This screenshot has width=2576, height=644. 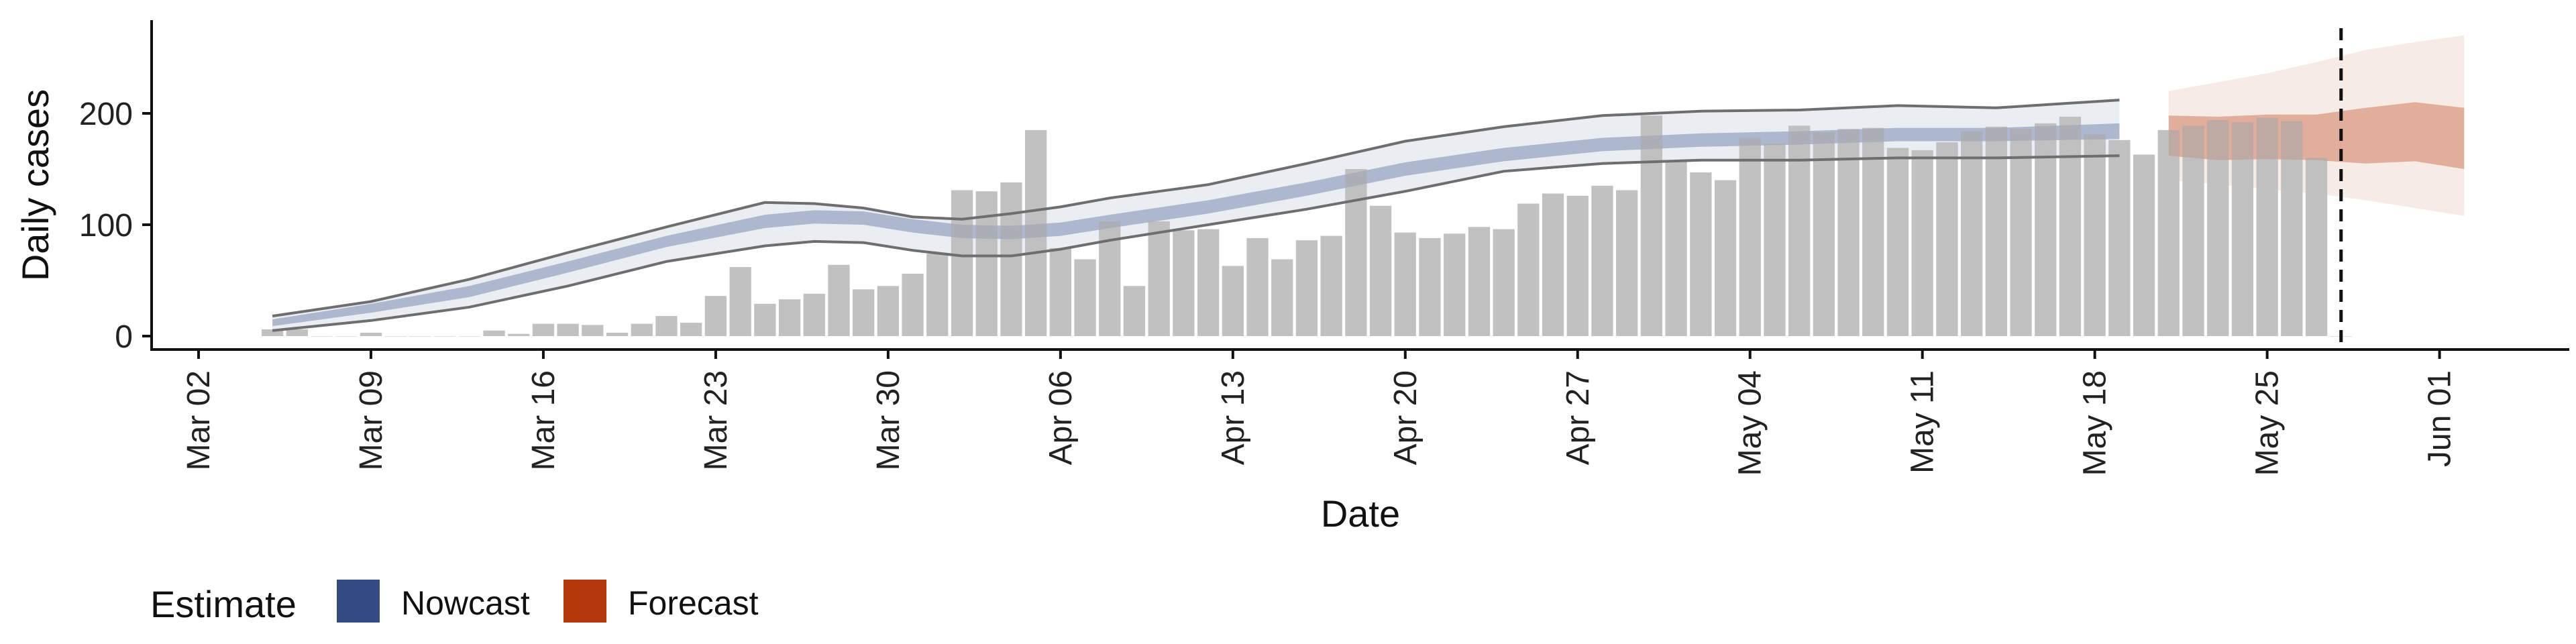 I want to click on y-axis-title: Daily cases, so click(x=35, y=185).